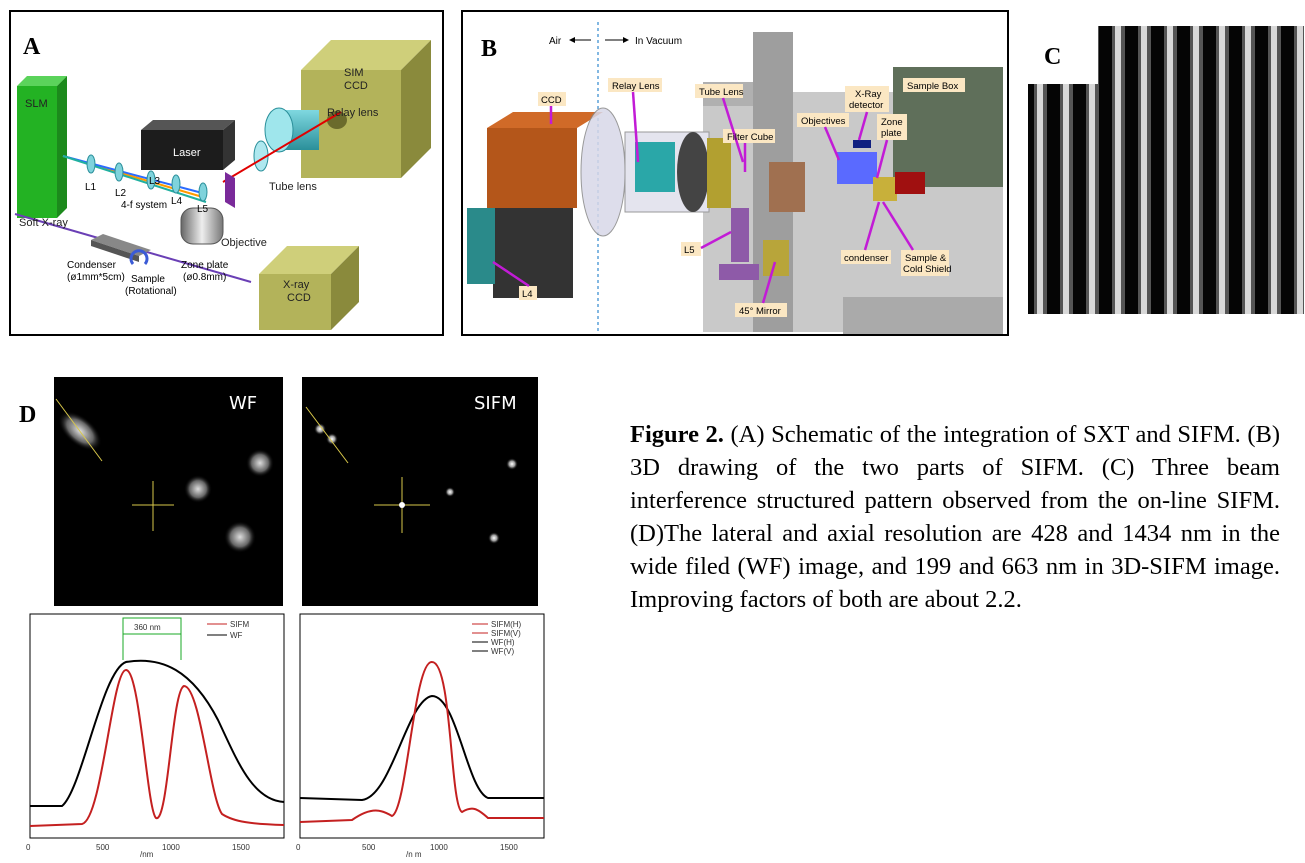 The image size is (1305, 863). Describe the element at coordinates (489, 49) in the screenshot. I see `panel-b-label: B` at that location.